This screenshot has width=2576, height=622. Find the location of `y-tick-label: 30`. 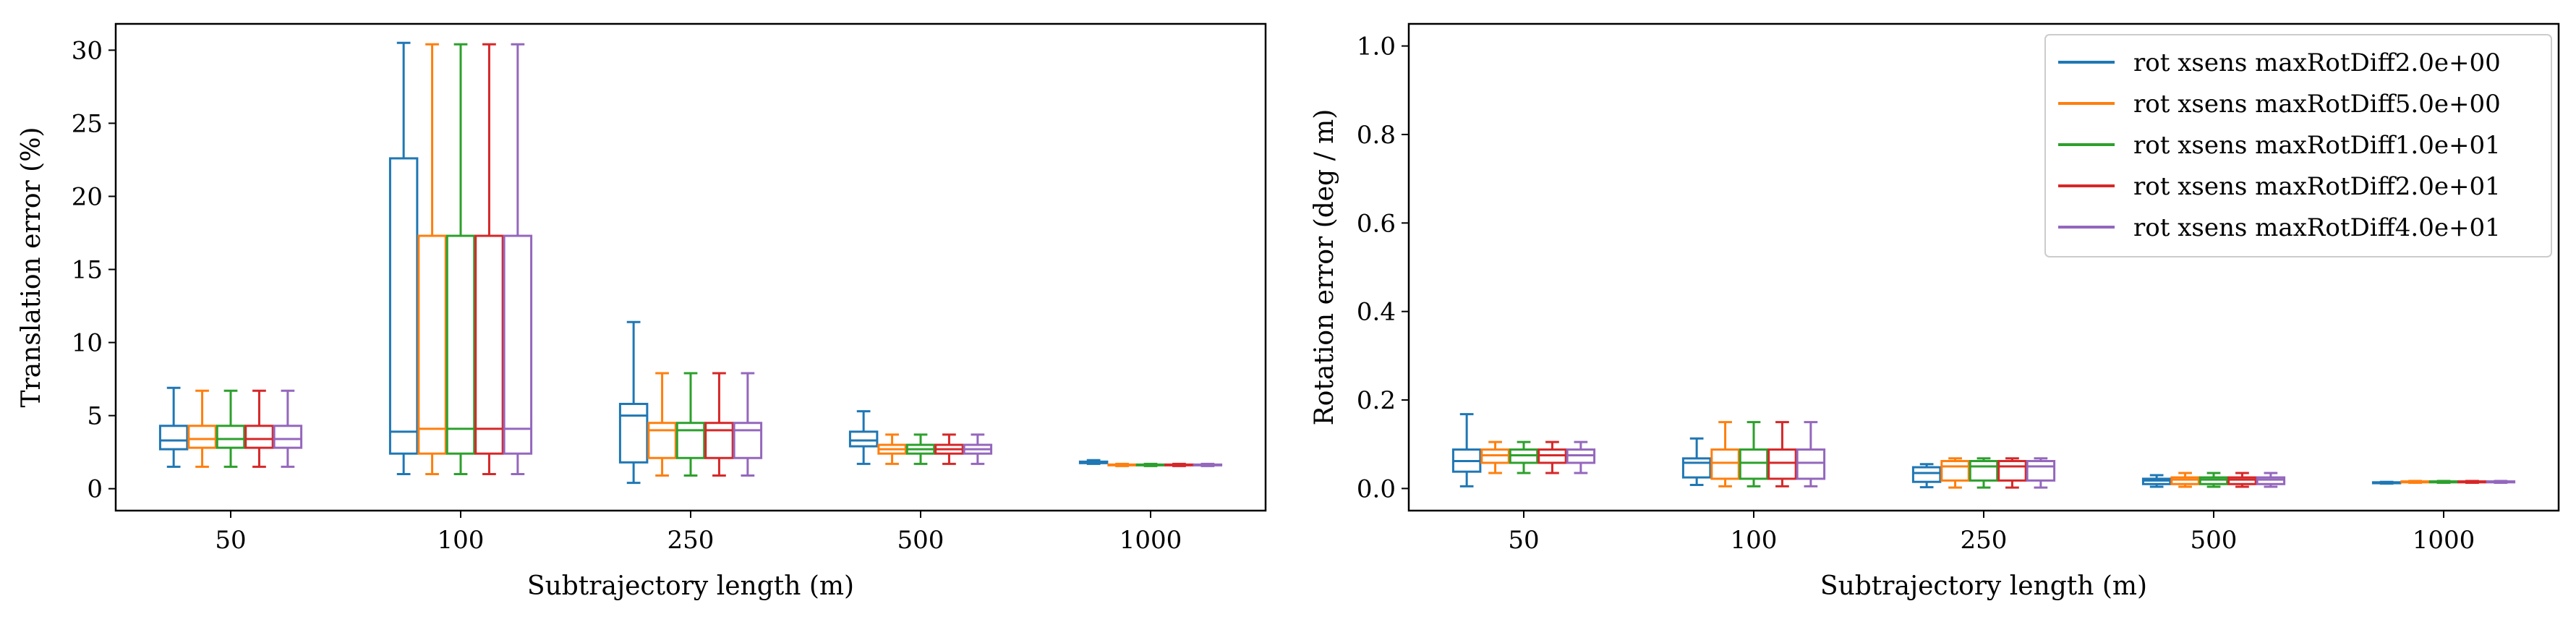

y-tick-label: 30 is located at coordinates (87, 50).